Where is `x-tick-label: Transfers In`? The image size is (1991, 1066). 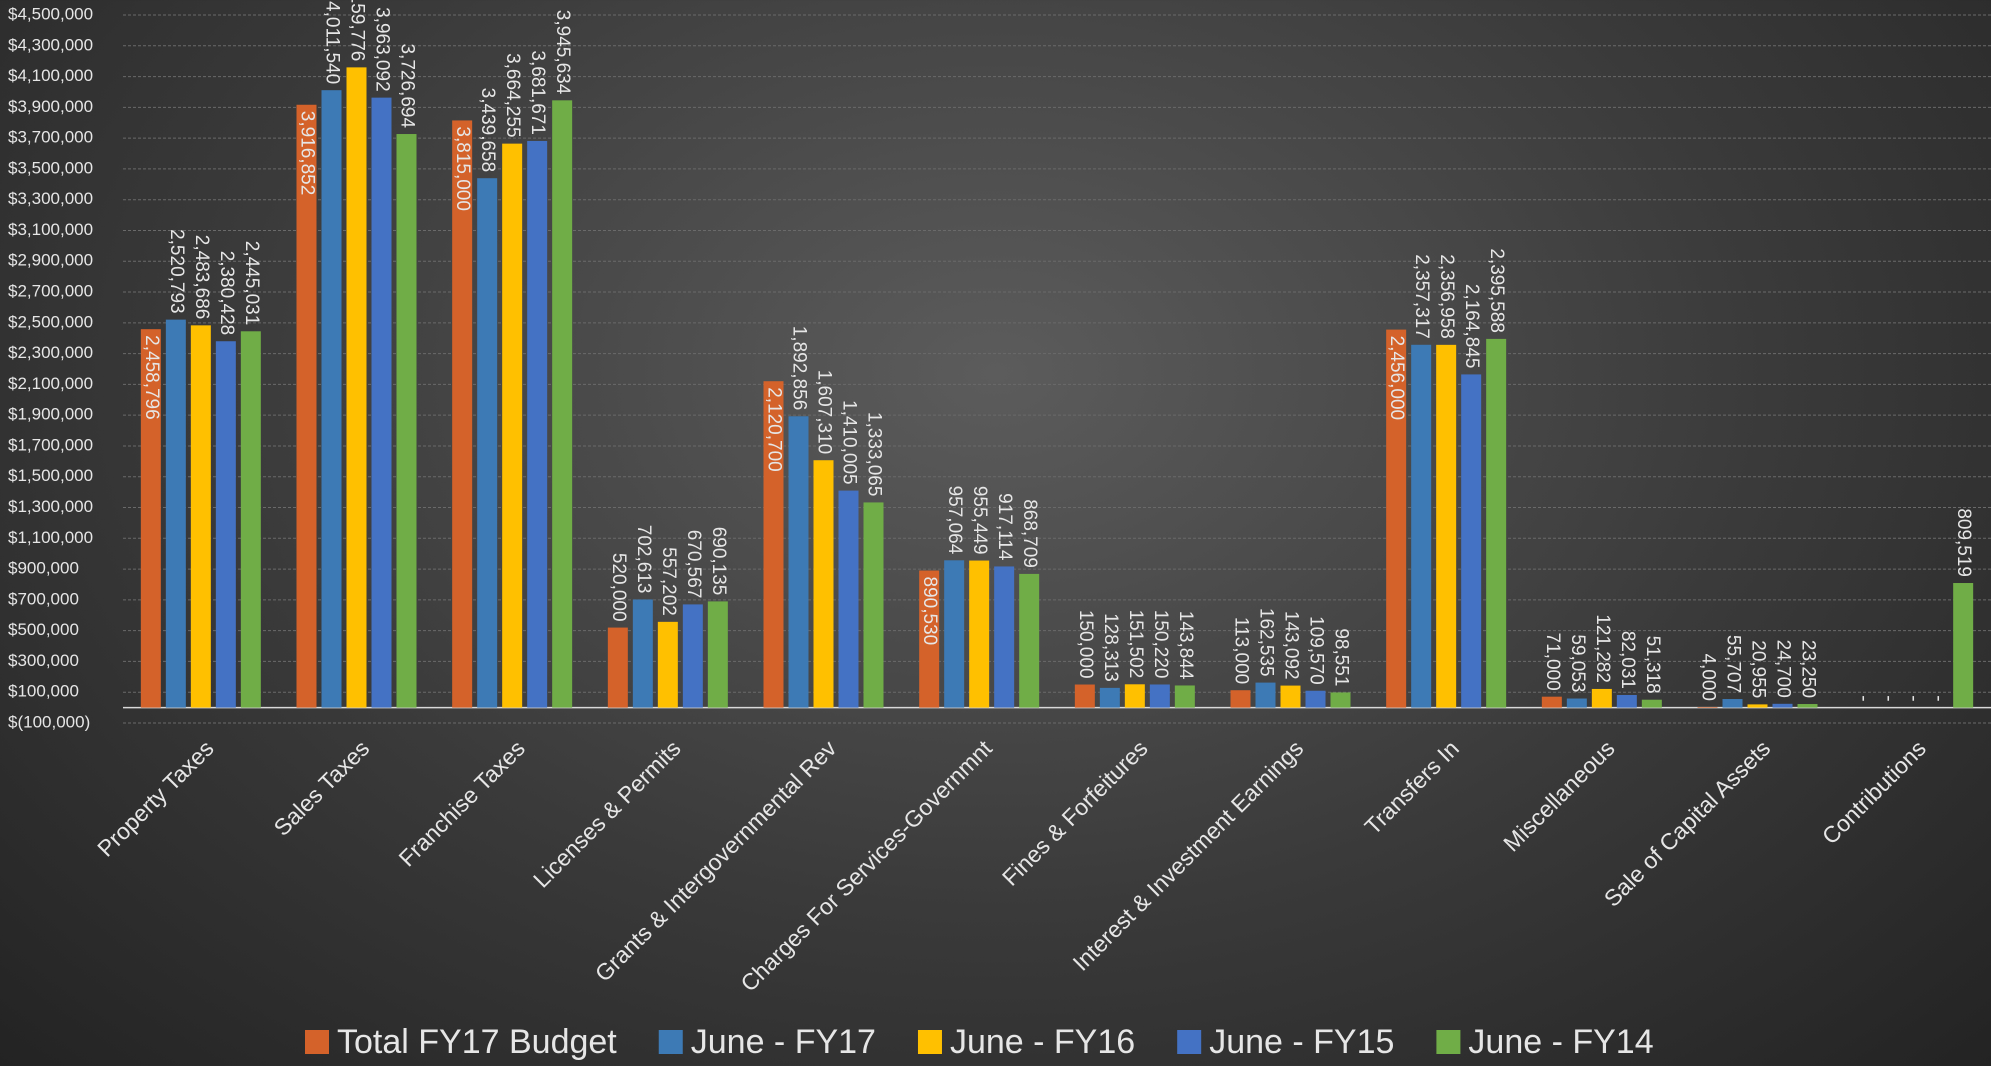
x-tick-label: Transfers In is located at coordinates (1411, 787).